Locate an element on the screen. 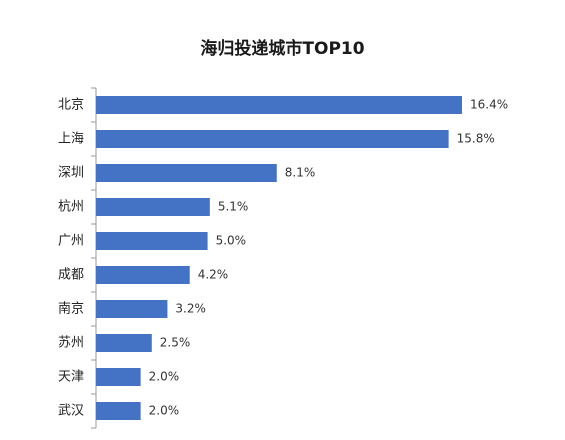 The height and width of the screenshot is (440, 565). chart-title: 海归投递城市TOP10 is located at coordinates (282, 49).